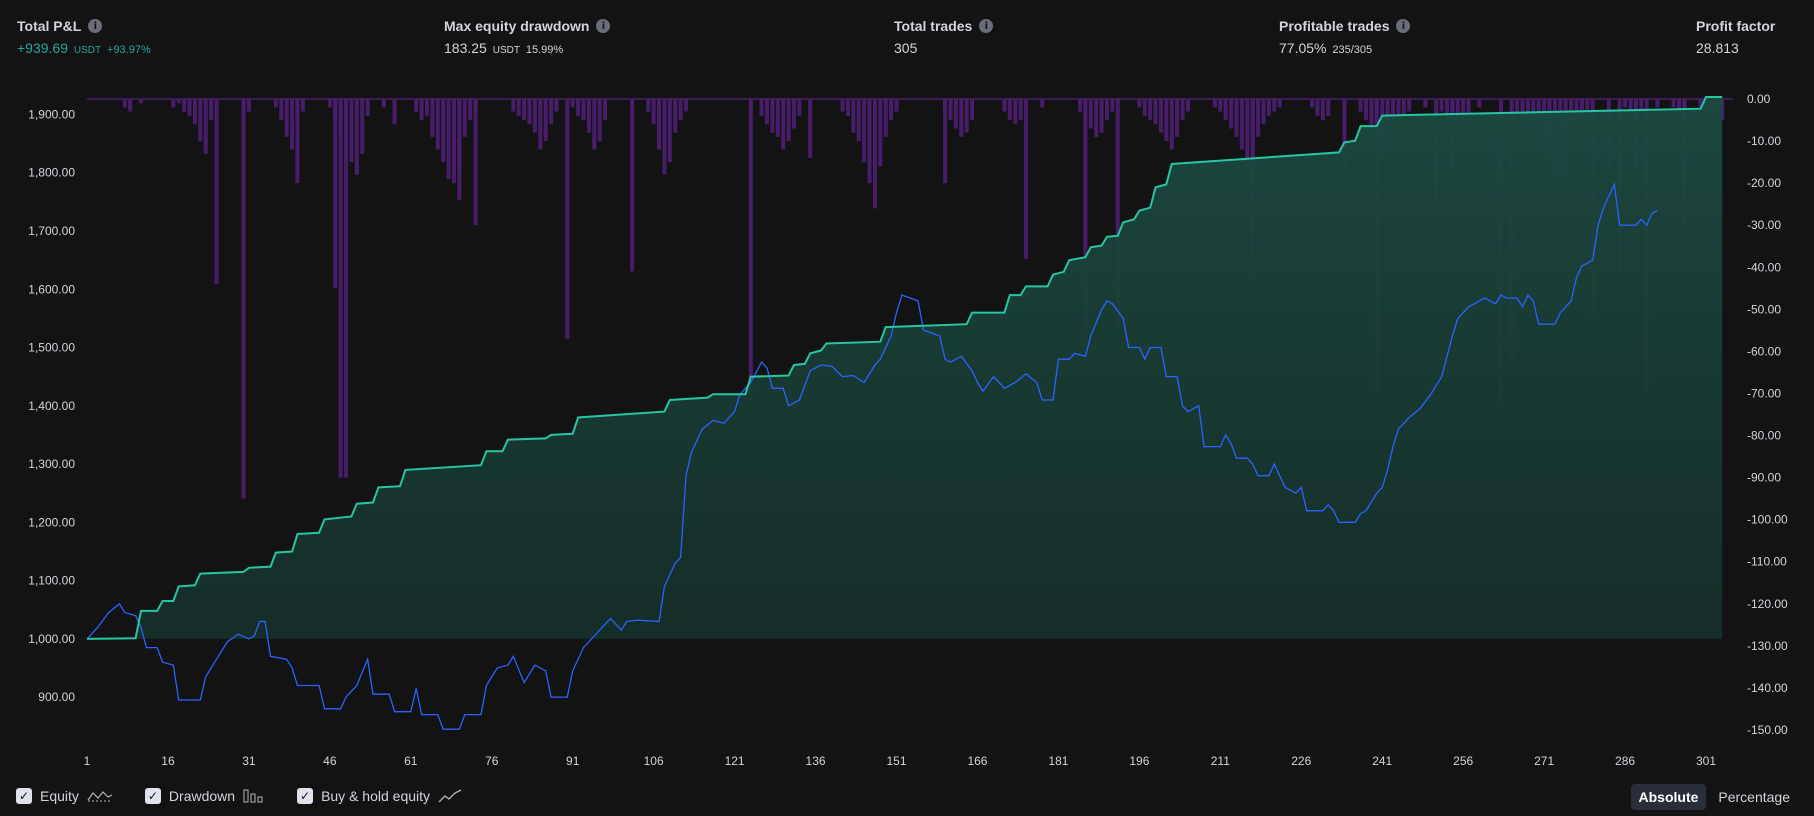 Image resolution: width=1814 pixels, height=816 pixels. Describe the element at coordinates (573, 761) in the screenshot. I see `x-tick-label: 91` at that location.